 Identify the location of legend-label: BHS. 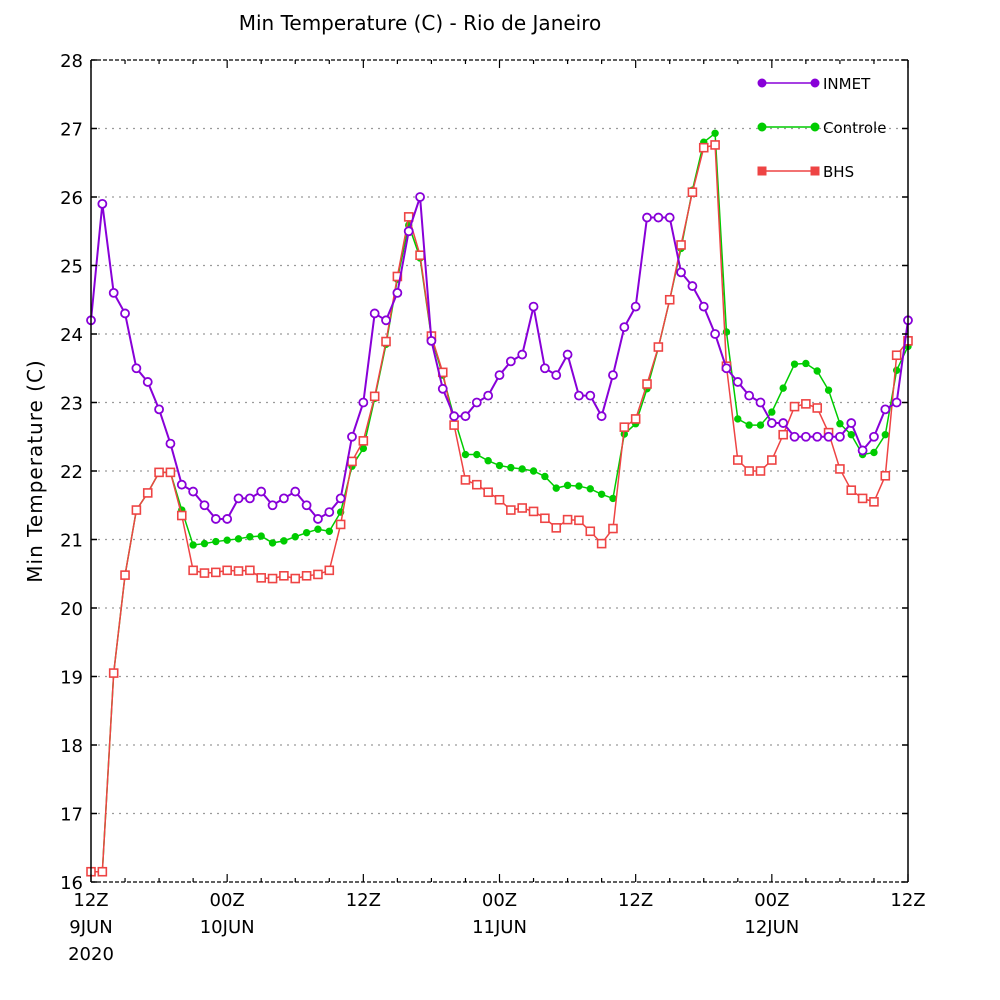
(838, 172).